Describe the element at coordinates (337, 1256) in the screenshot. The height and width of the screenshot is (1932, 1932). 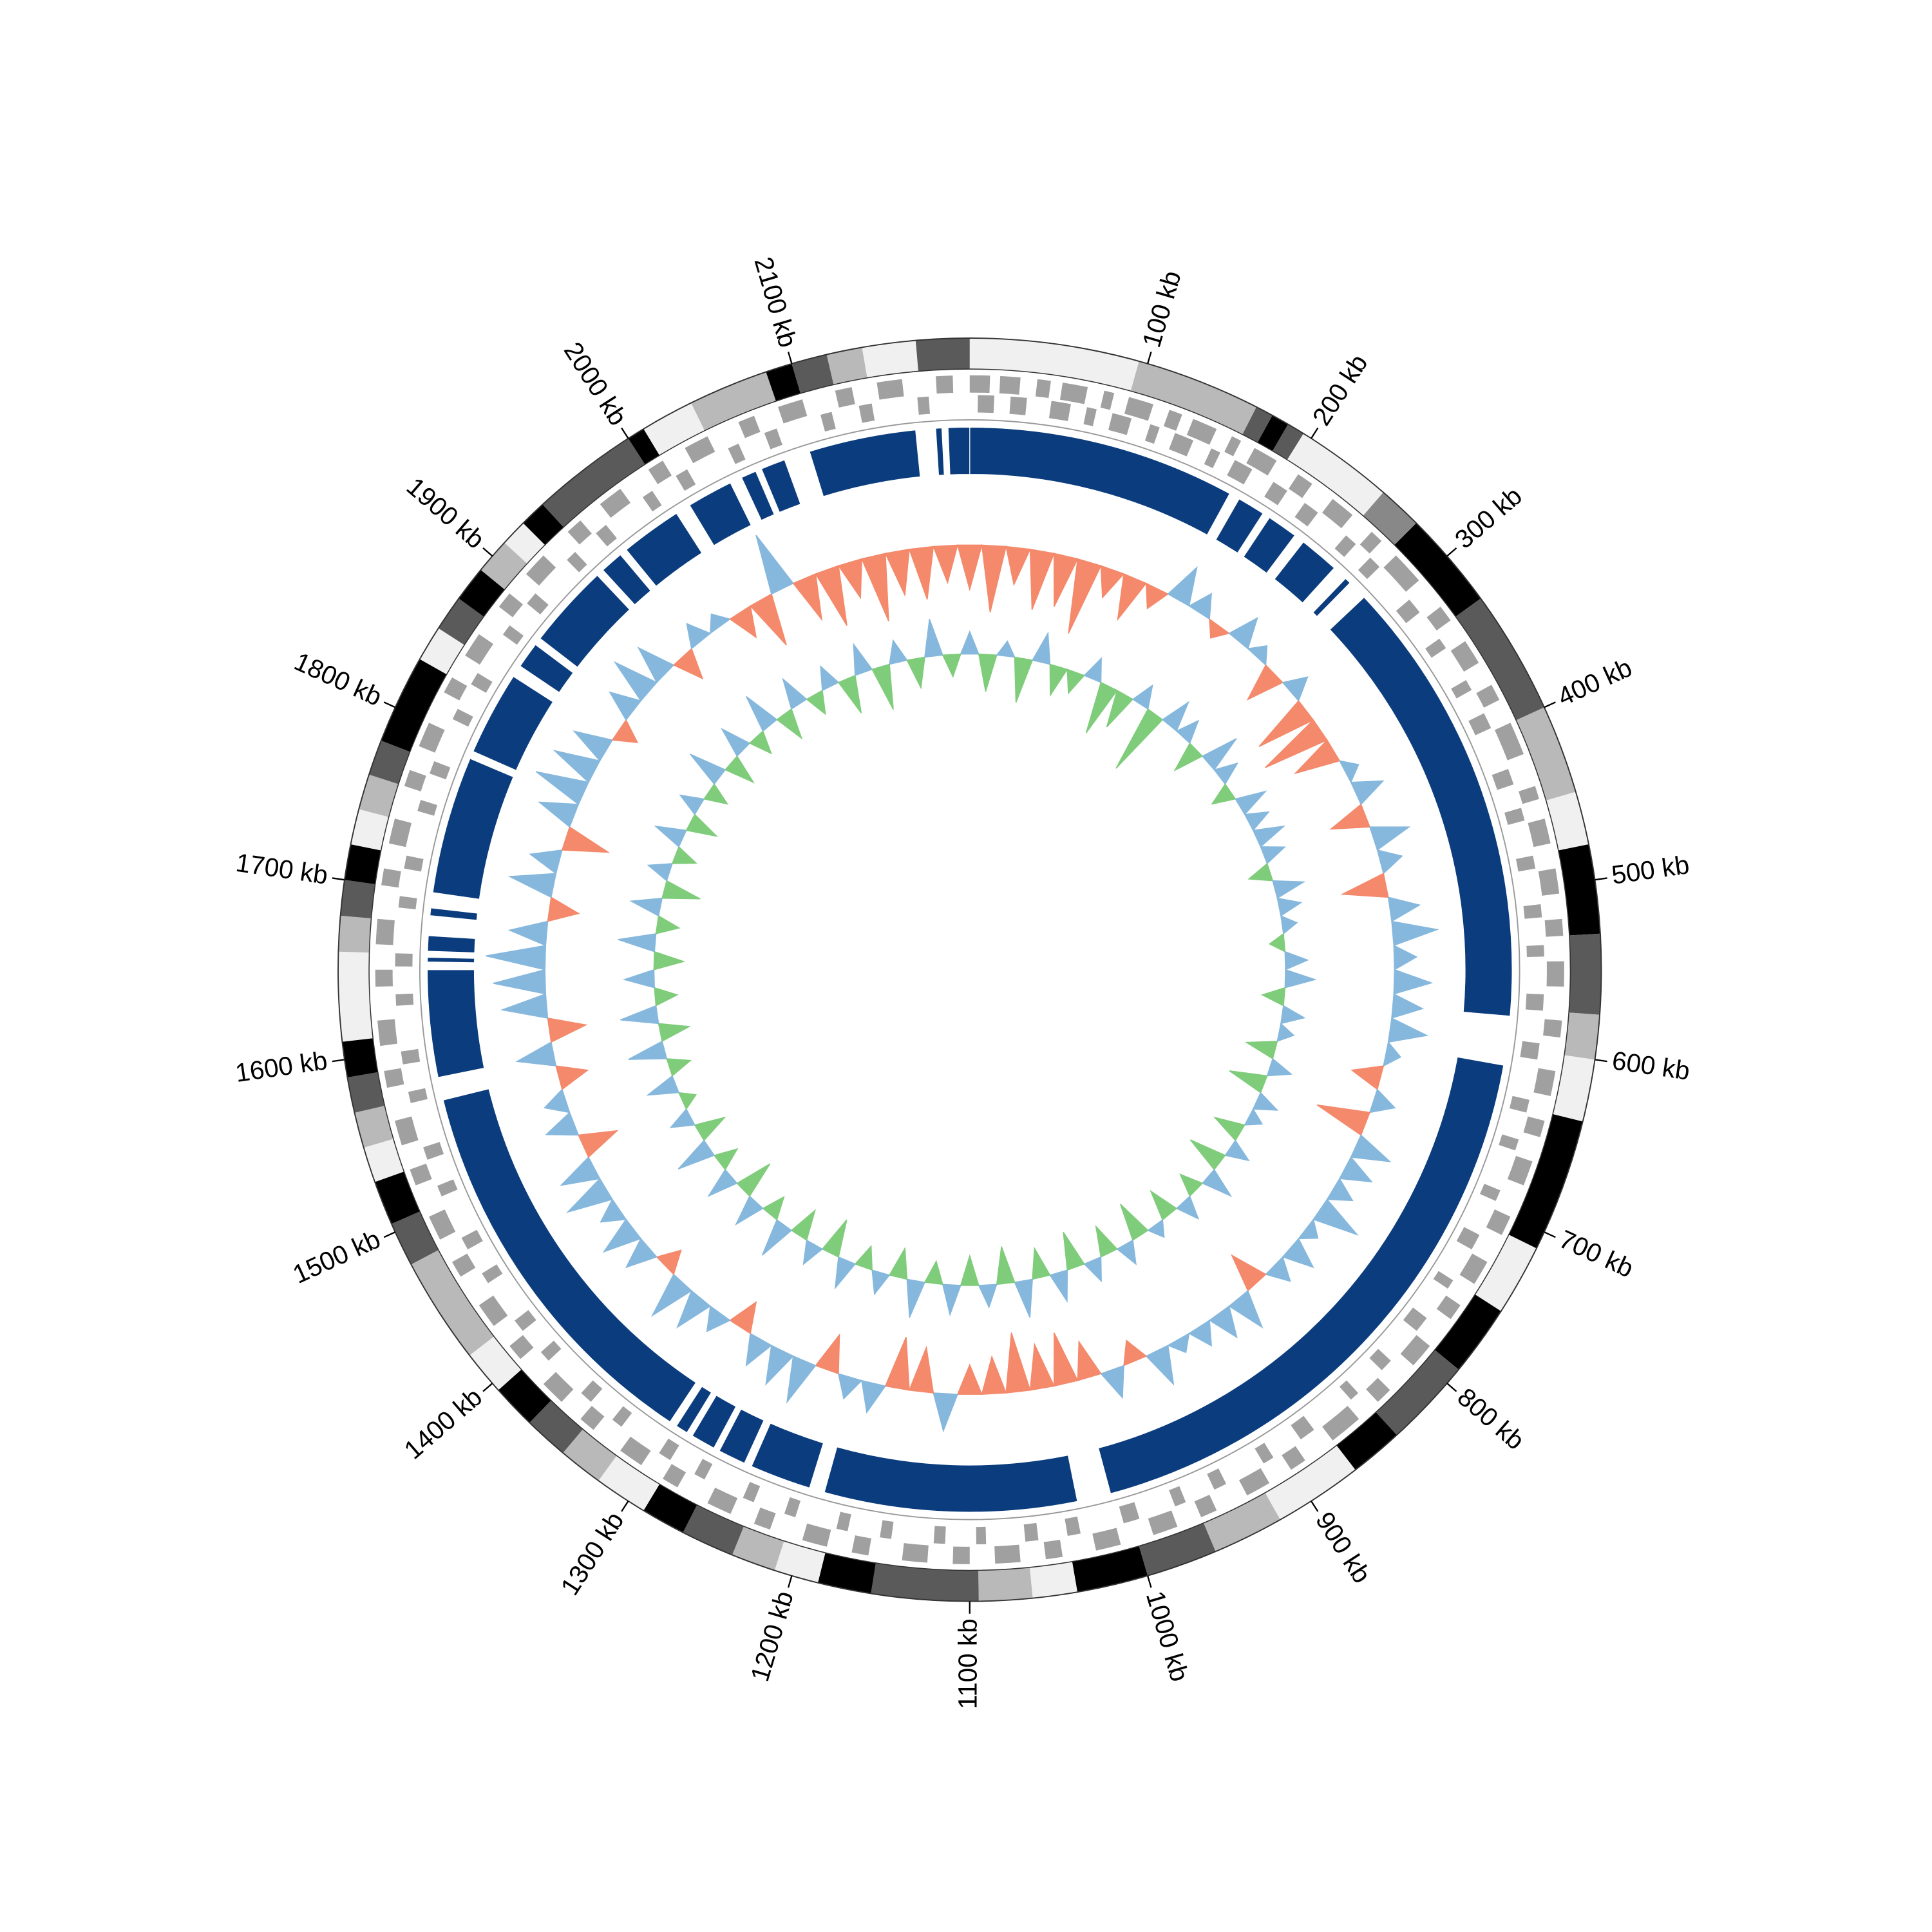
I see `tick-label: 1500 kb` at that location.